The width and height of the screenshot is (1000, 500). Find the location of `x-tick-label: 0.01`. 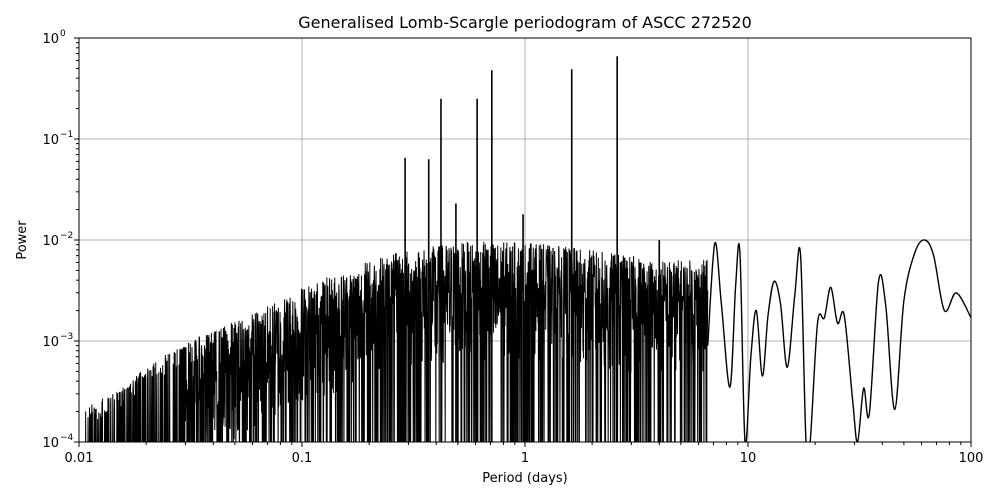

x-tick-label: 0.01 is located at coordinates (79, 458).